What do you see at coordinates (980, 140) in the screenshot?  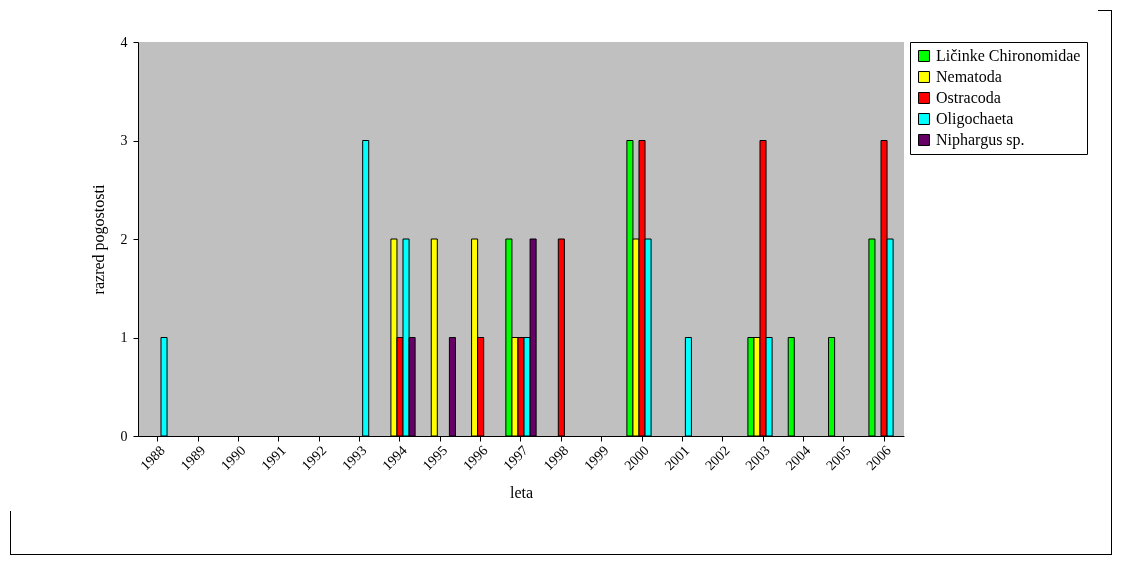 I see `legend-label: Niphargus sp.` at bounding box center [980, 140].